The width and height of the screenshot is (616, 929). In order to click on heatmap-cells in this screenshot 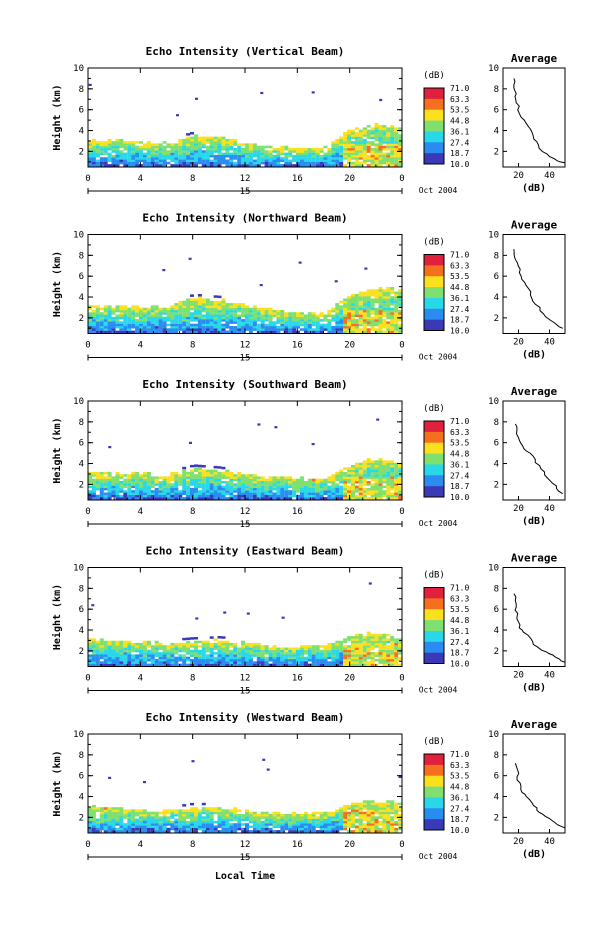, I will do `click(245, 795)`.